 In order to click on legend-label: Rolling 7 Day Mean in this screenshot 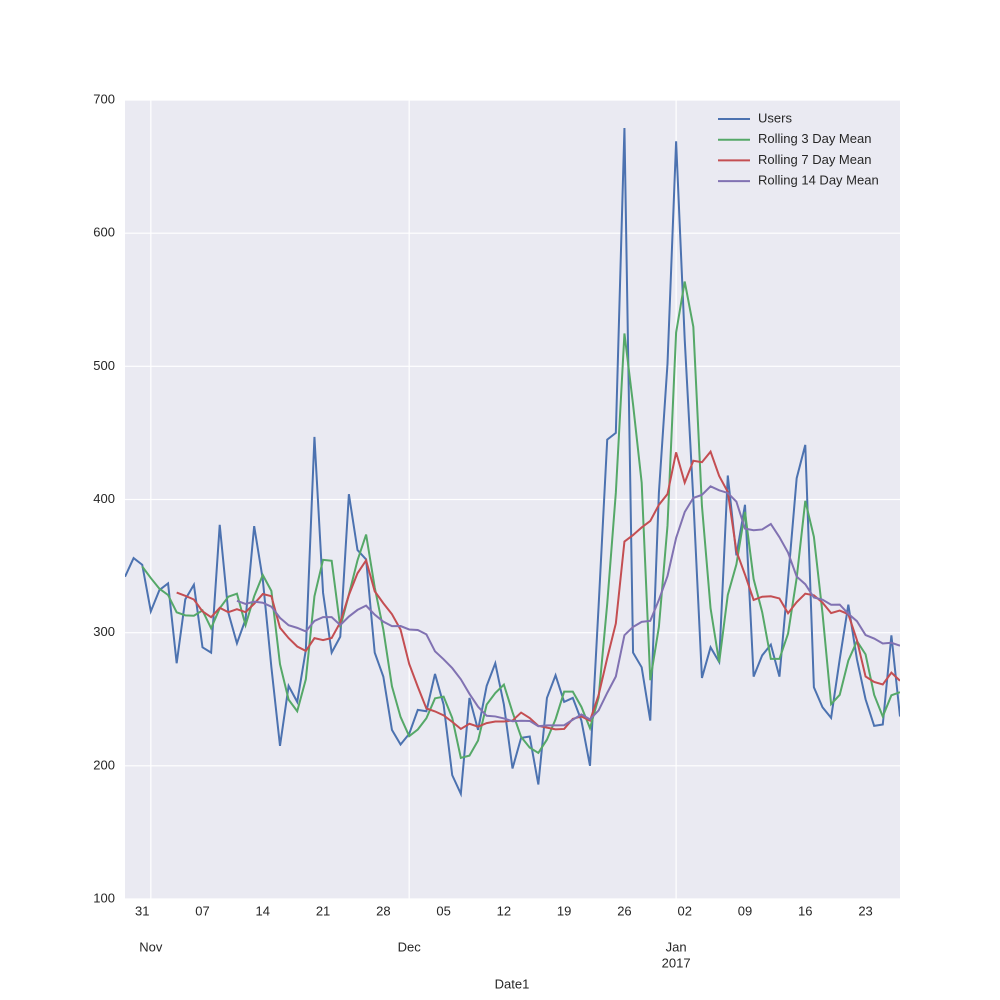, I will do `click(814, 159)`.